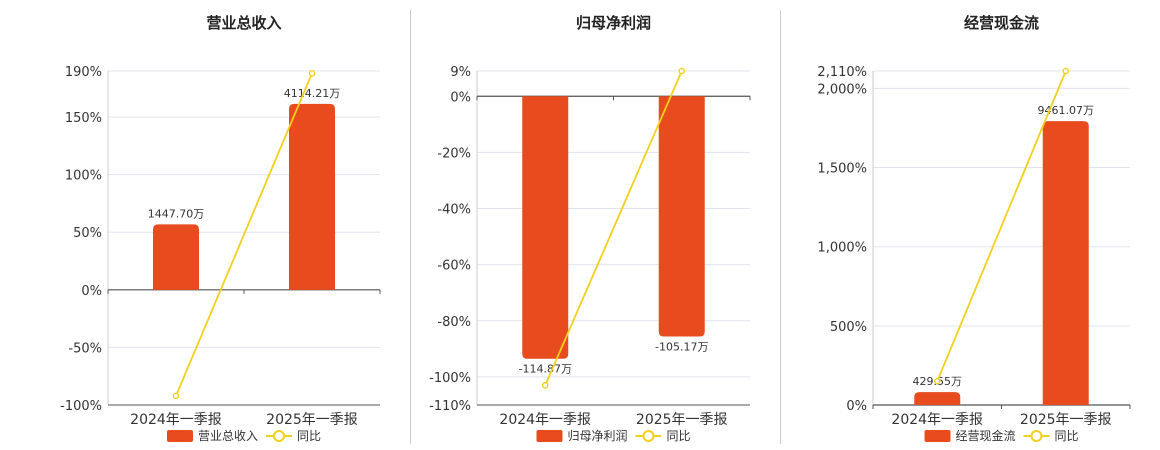  I want to click on y-tick-label: 1,000%, so click(842, 248).